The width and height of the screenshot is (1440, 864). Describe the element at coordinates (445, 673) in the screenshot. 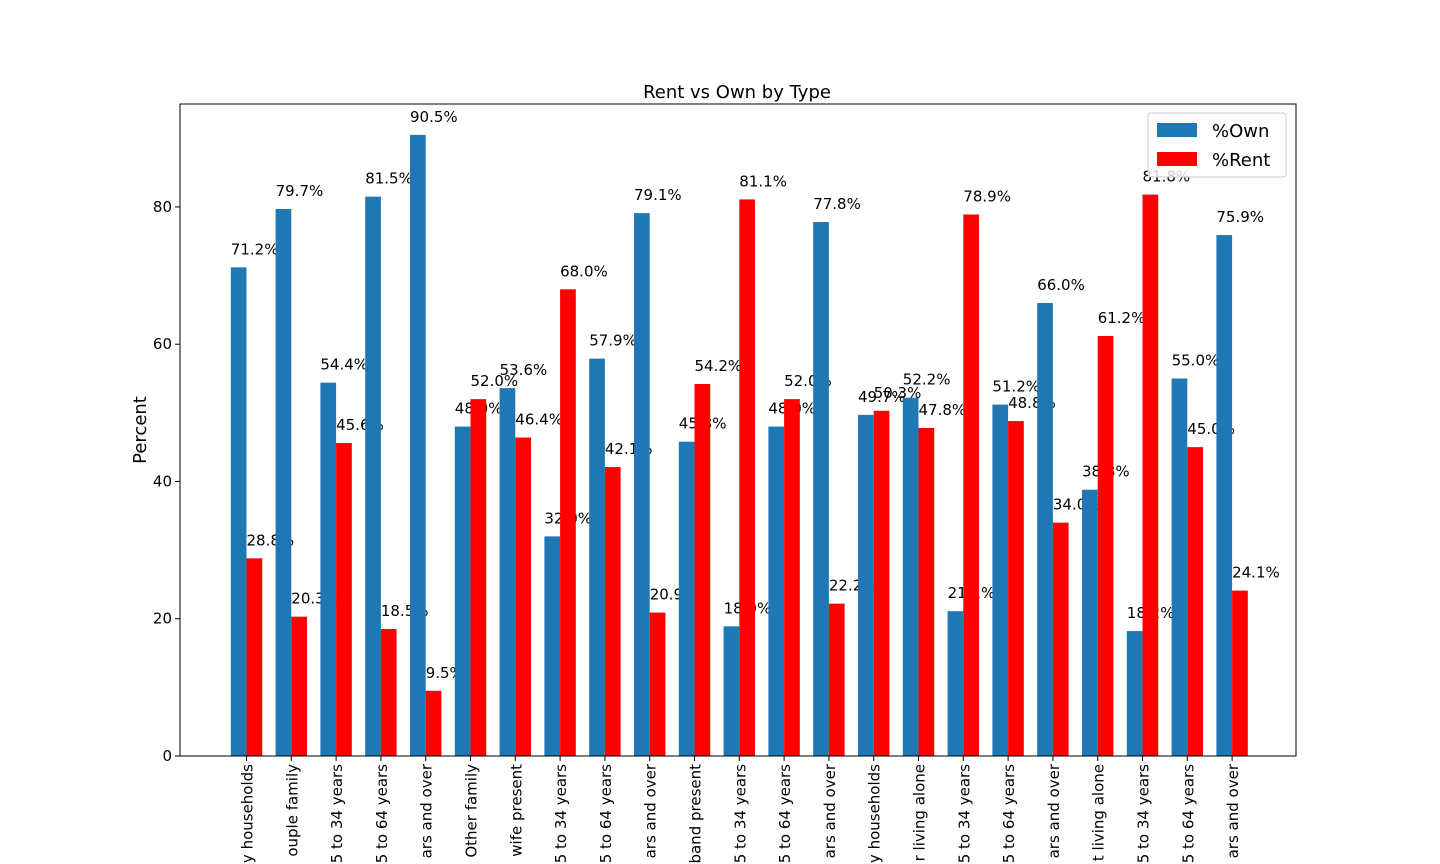

I see `value-label: 9.5%` at that location.